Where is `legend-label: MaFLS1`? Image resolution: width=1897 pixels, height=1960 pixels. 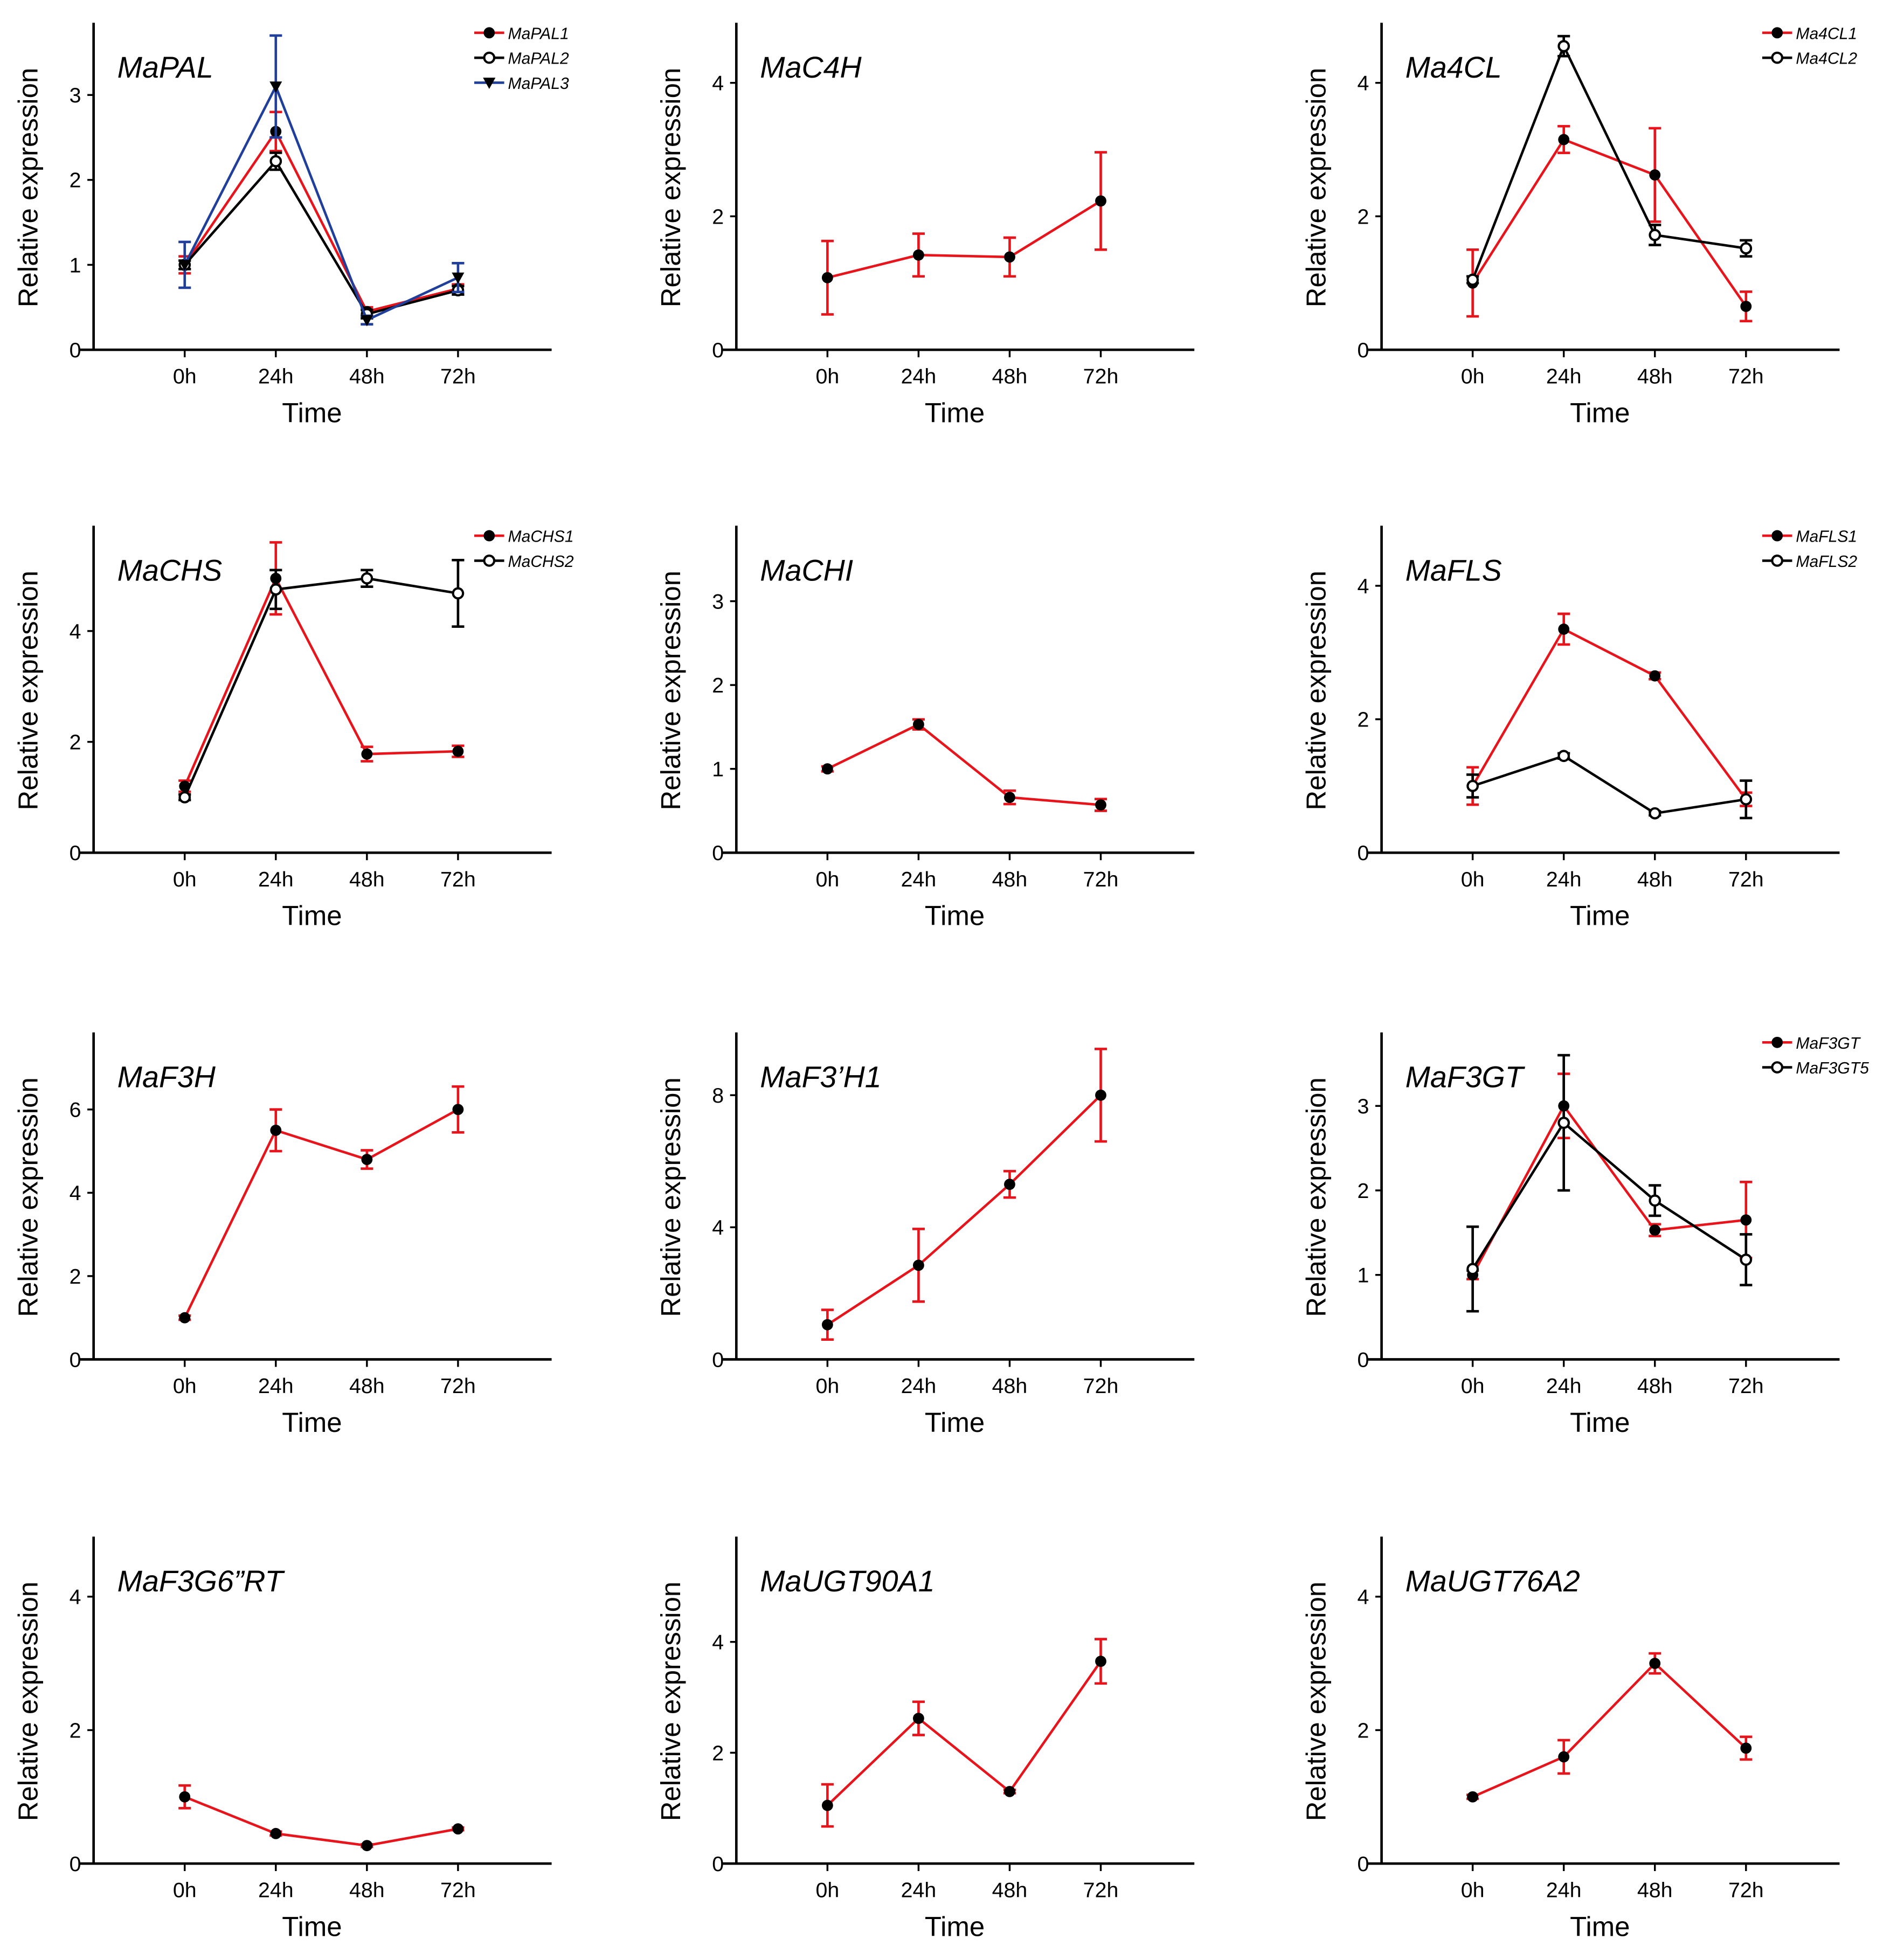 legend-label: MaFLS1 is located at coordinates (1826, 537).